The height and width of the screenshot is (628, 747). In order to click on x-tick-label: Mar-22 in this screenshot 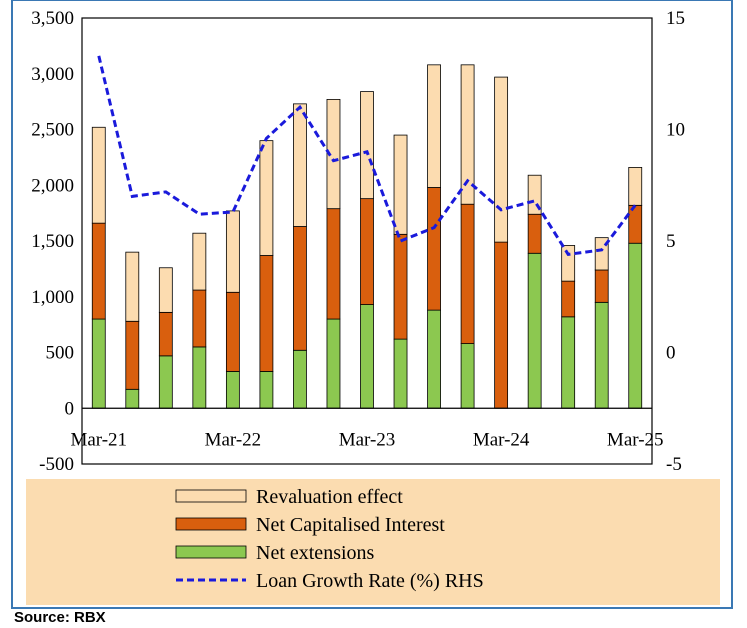, I will do `click(233, 439)`.